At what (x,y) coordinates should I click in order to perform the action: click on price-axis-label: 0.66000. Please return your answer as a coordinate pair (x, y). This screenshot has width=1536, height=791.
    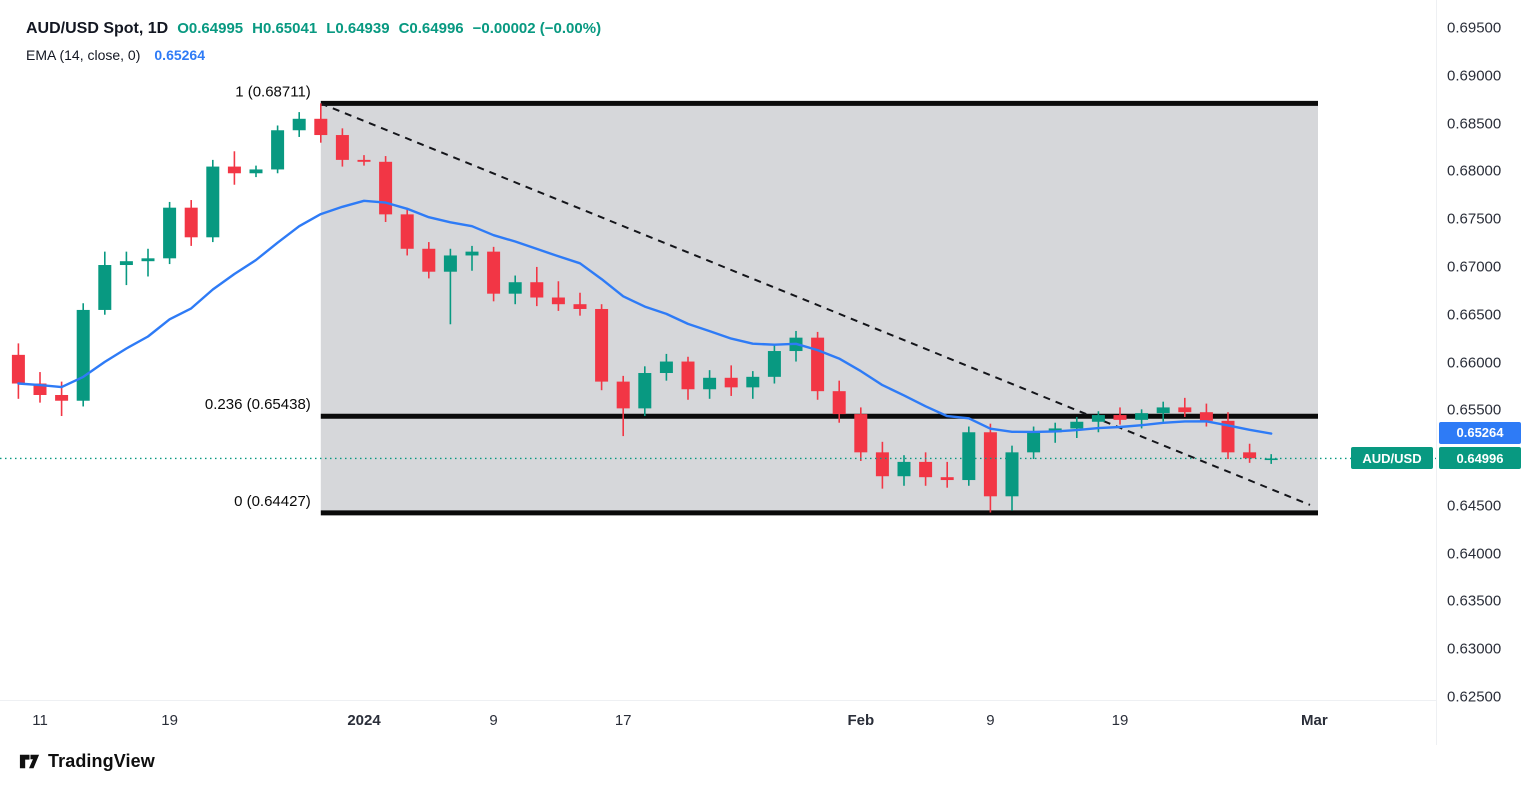
    Looking at the image, I should click on (1474, 362).